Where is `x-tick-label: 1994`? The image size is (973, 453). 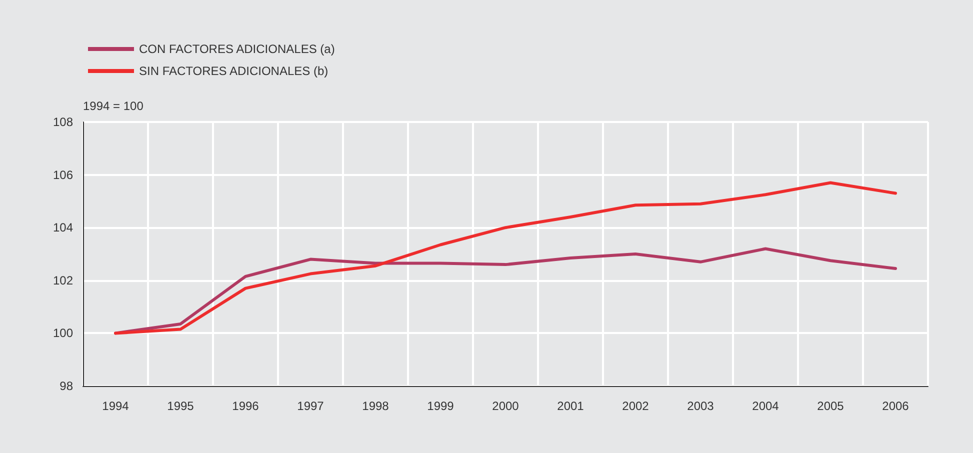
x-tick-label: 1994 is located at coordinates (116, 406).